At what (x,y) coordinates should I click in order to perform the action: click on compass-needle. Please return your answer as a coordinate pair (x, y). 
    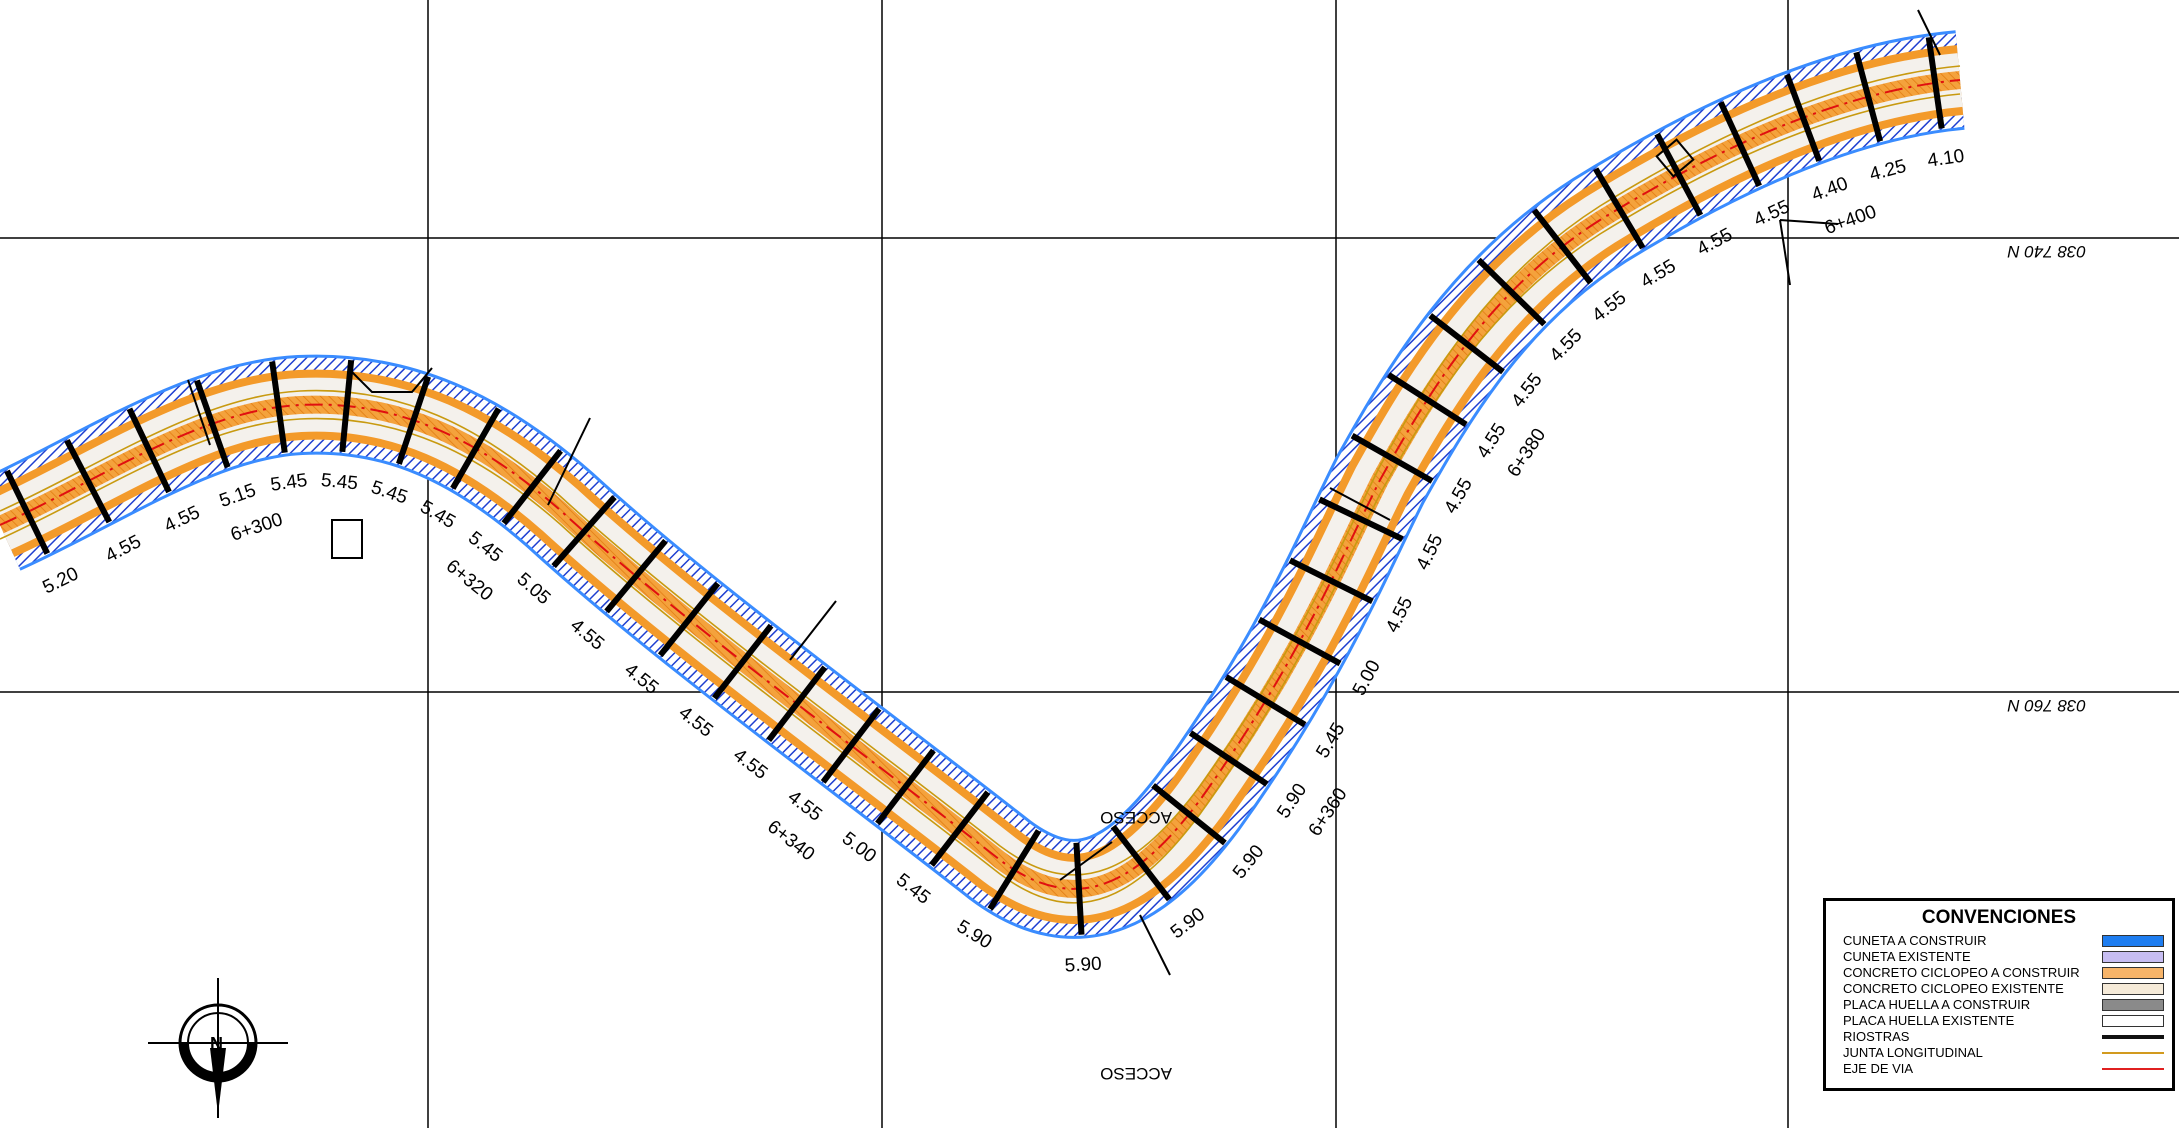
    Looking at the image, I should click on (218, 1081).